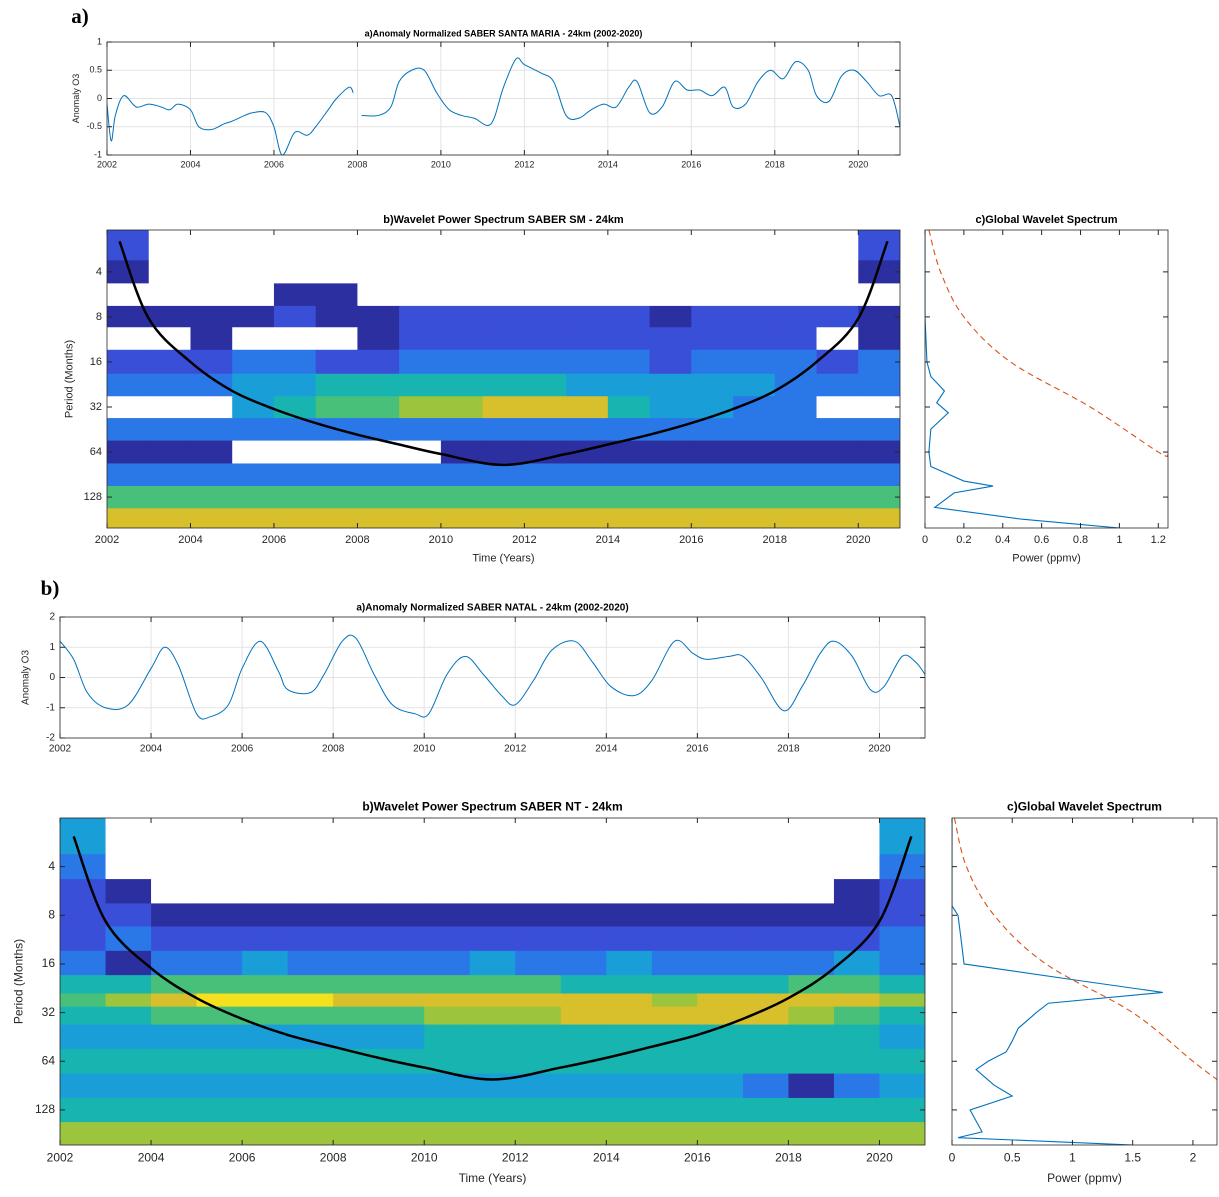 This screenshot has height=1197, width=1219. I want to click on y-tick-label: 32, so click(49, 1012).